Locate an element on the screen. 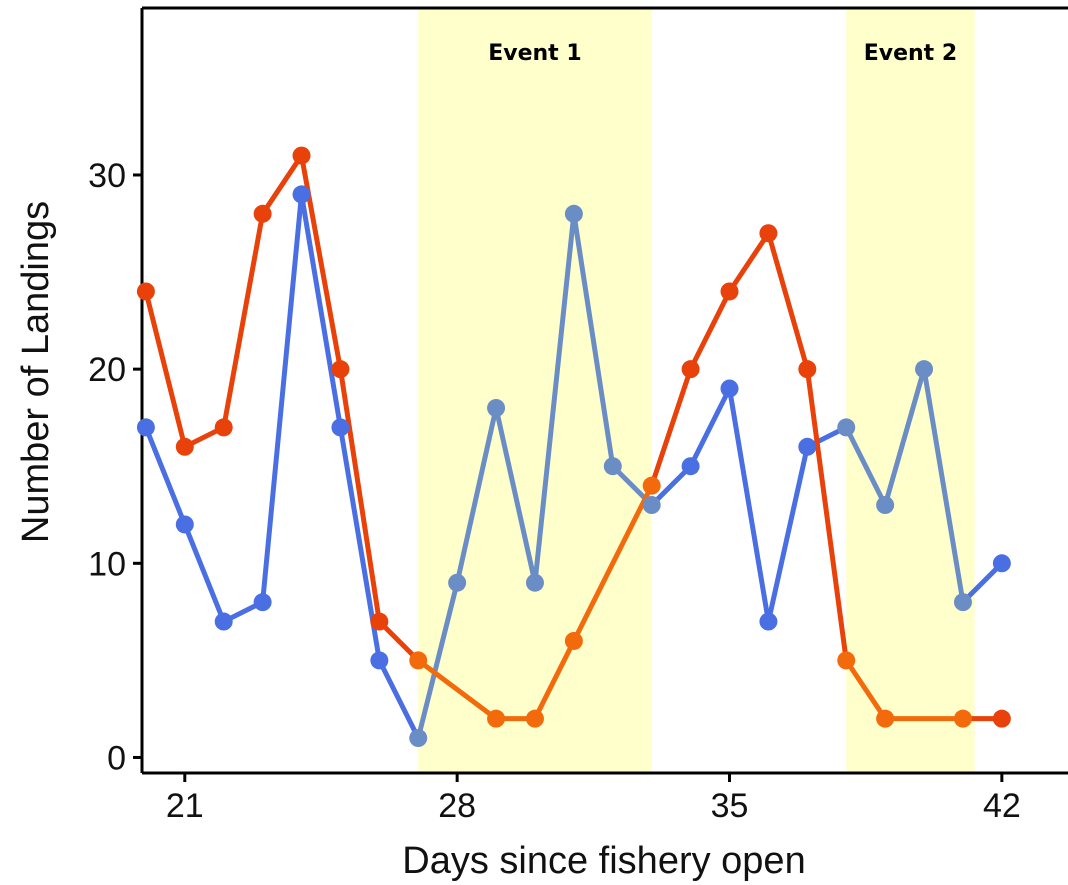  x-tick-label: 35 is located at coordinates (730, 806).